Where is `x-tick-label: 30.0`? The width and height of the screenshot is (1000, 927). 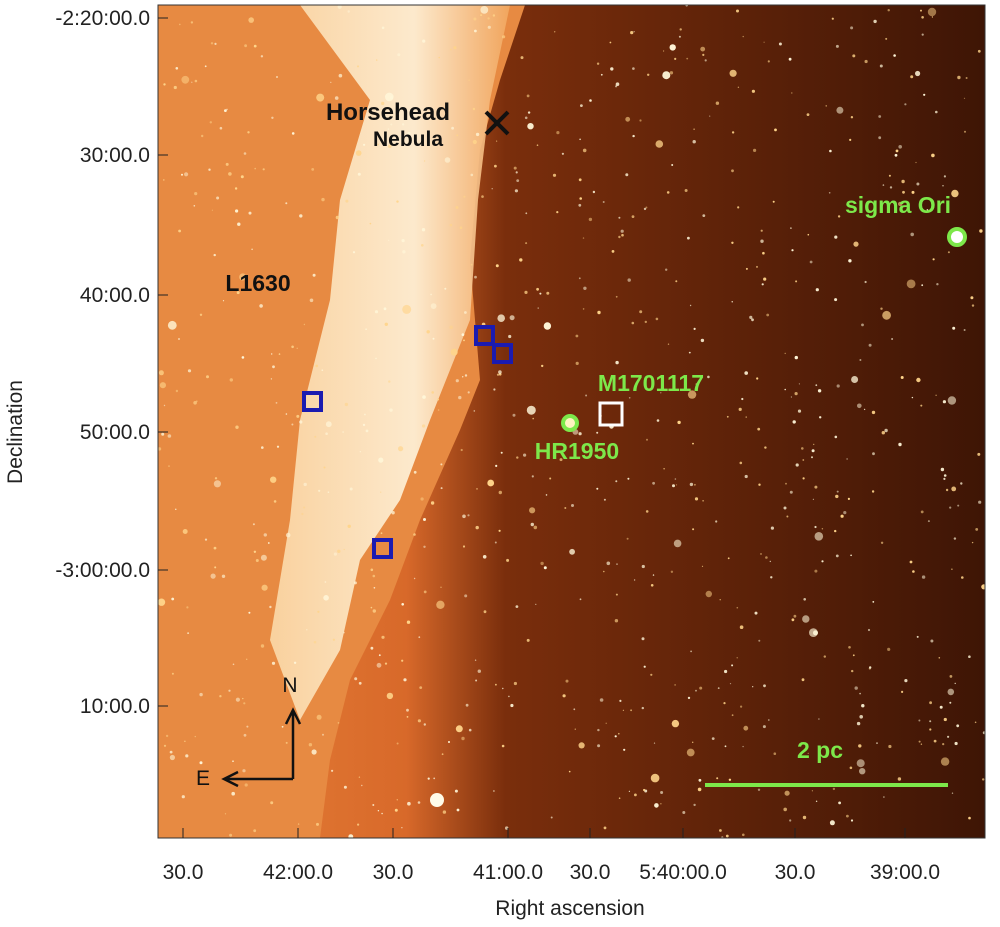
x-tick-label: 30.0 is located at coordinates (393, 872).